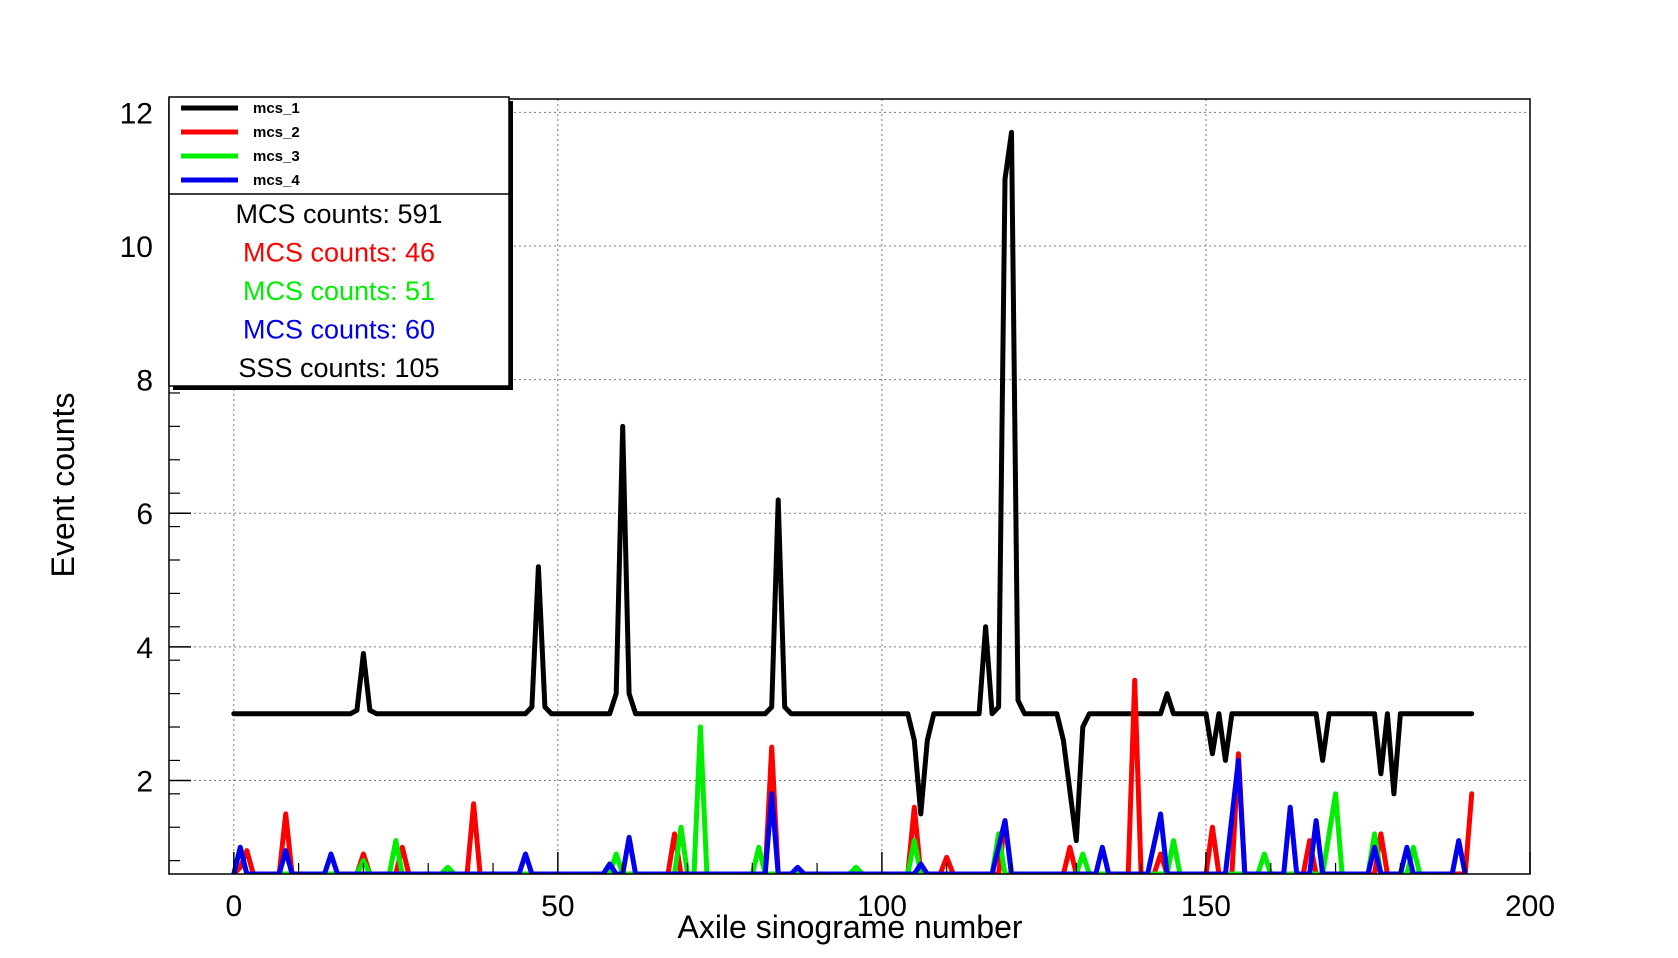  I want to click on legend-label: mcs_4, so click(276, 180).